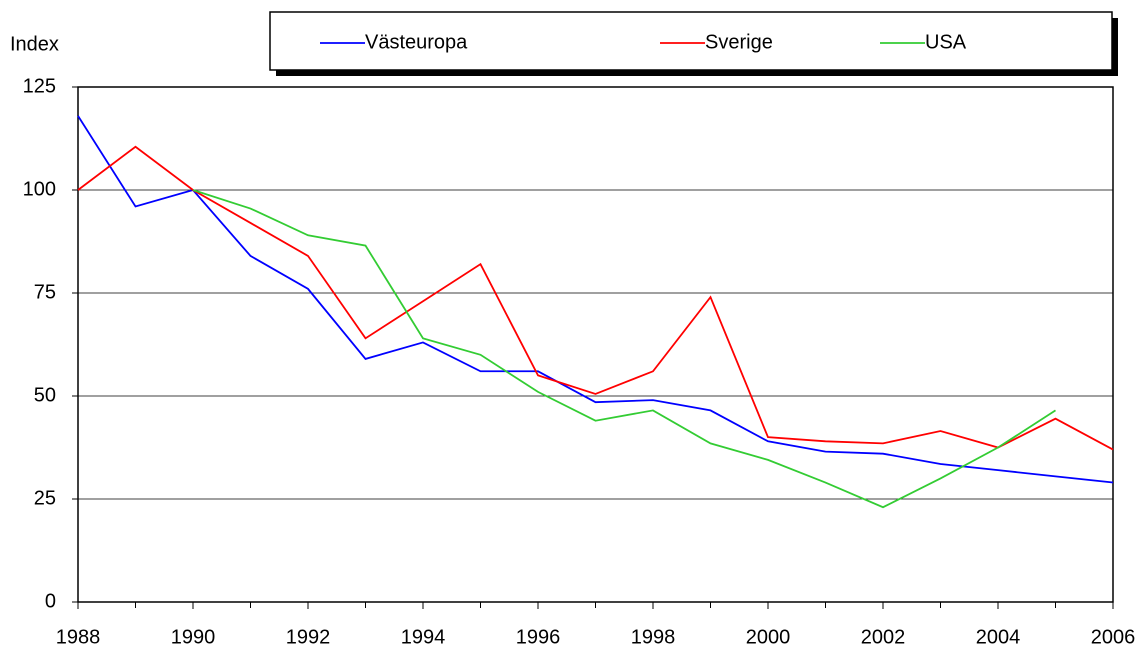 The height and width of the screenshot is (652, 1145). Describe the element at coordinates (739, 42) in the screenshot. I see `legend-label: Sverige` at that location.